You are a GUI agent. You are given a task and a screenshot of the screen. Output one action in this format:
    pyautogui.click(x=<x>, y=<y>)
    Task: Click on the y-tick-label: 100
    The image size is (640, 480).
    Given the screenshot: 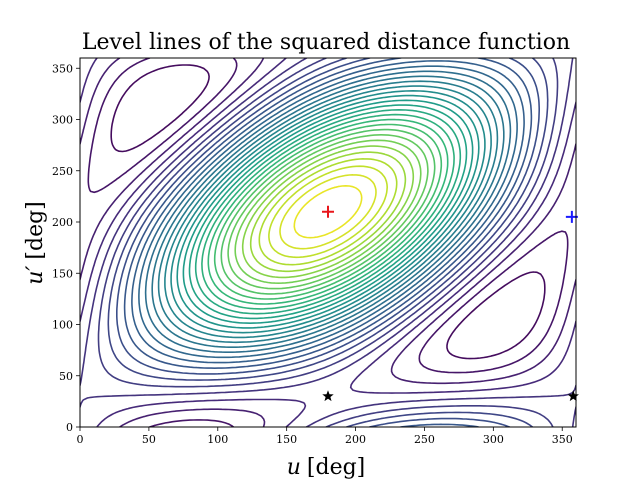 What is the action you would take?
    pyautogui.click(x=62, y=325)
    